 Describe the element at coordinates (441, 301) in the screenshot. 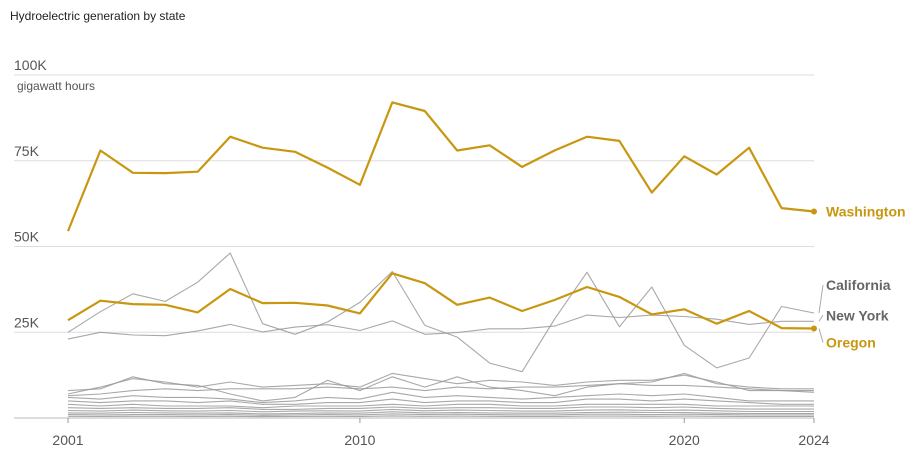

I see `series-line-oregon` at that location.